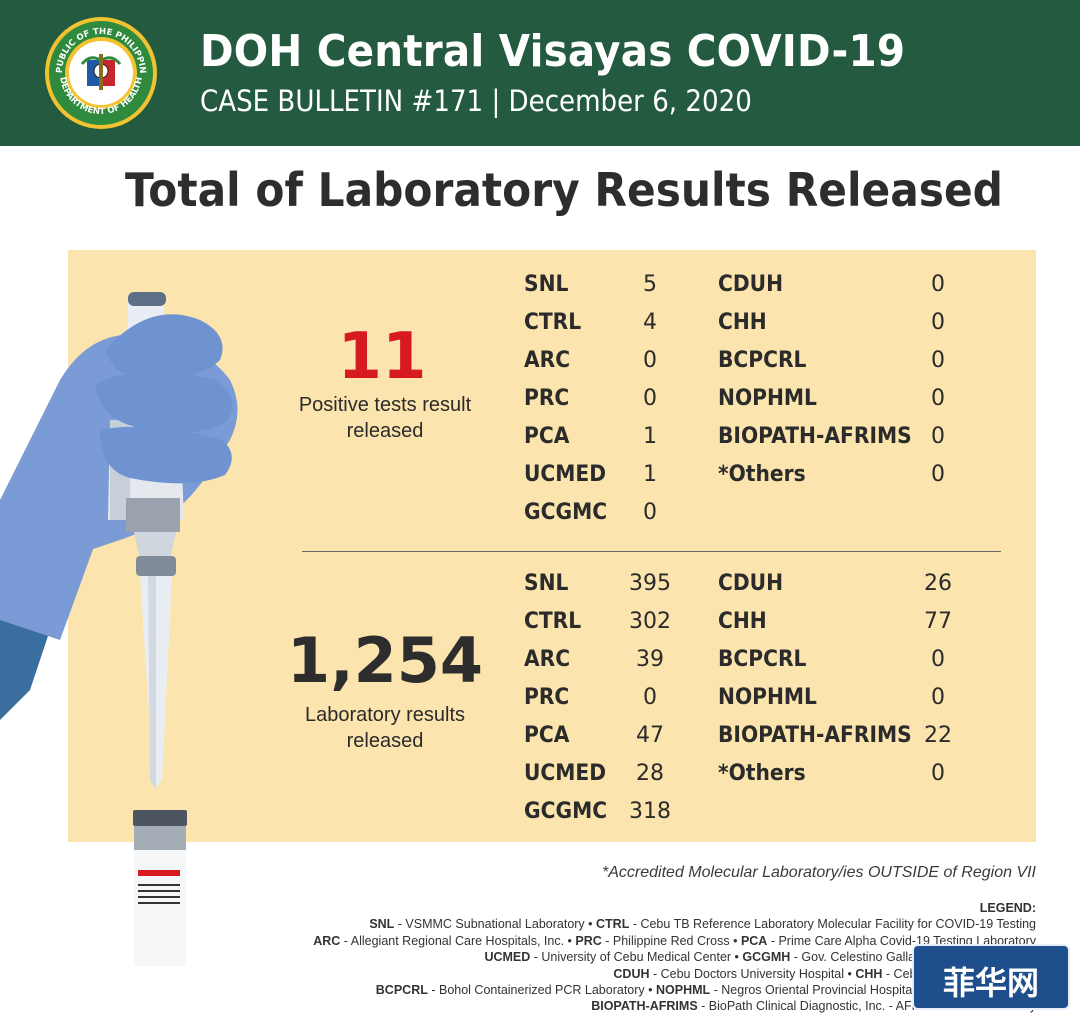 This screenshot has height=1022, width=1080. What do you see at coordinates (762, 773) in the screenshot?
I see `released-lab-name: *Others` at bounding box center [762, 773].